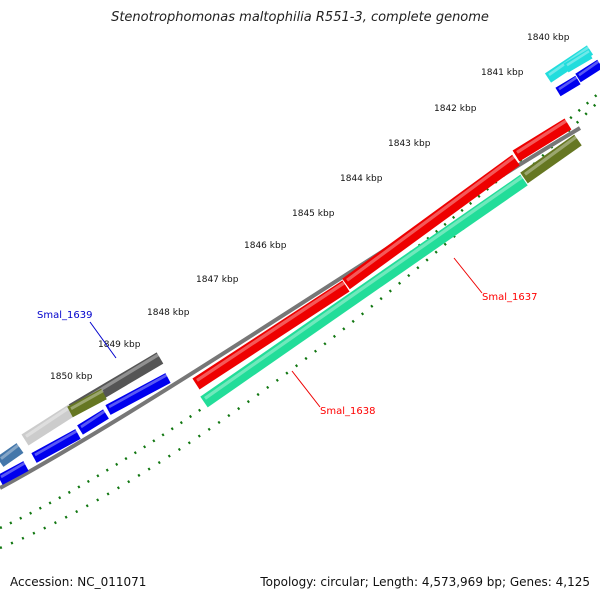 The height and width of the screenshot is (600, 600). What do you see at coordinates (313, 214) in the screenshot?
I see `tick-label-1845: 1845 kbp` at bounding box center [313, 214].